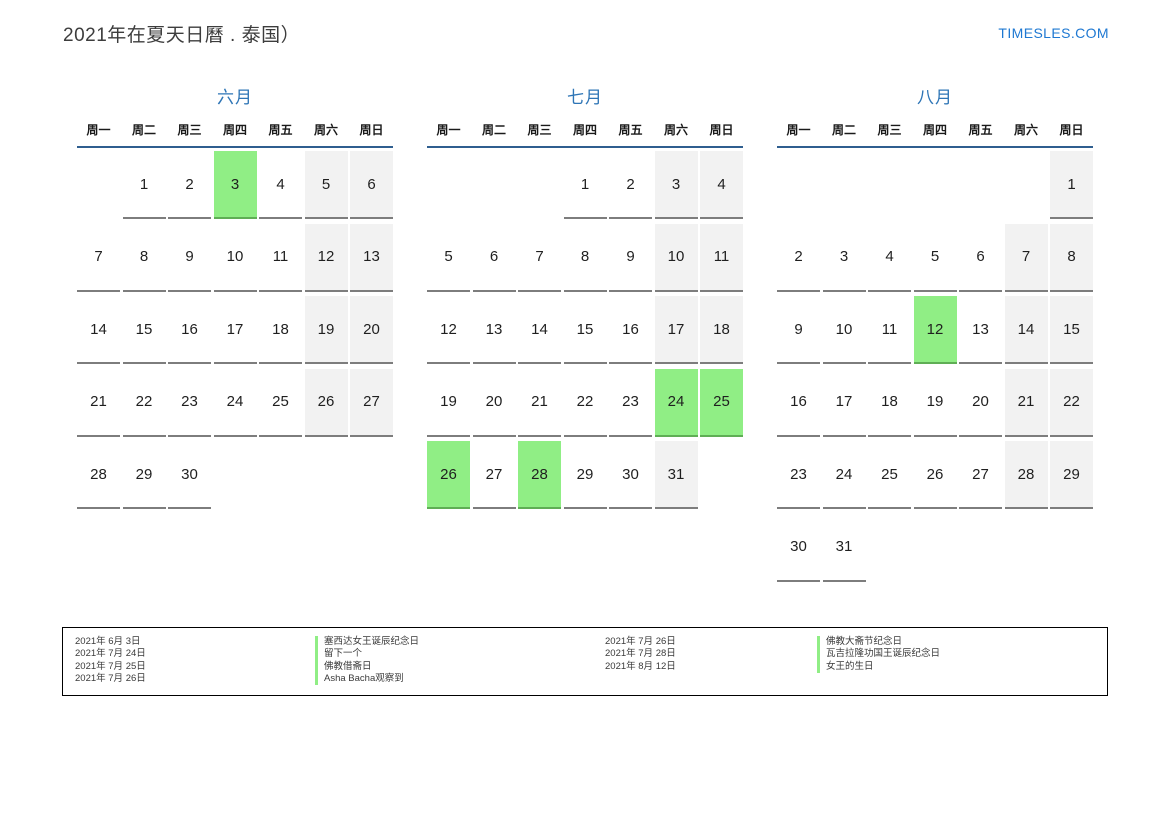 The width and height of the screenshot is (1169, 827). What do you see at coordinates (1053, 33) in the screenshot?
I see `site-logo: TIMESLES.COM` at bounding box center [1053, 33].